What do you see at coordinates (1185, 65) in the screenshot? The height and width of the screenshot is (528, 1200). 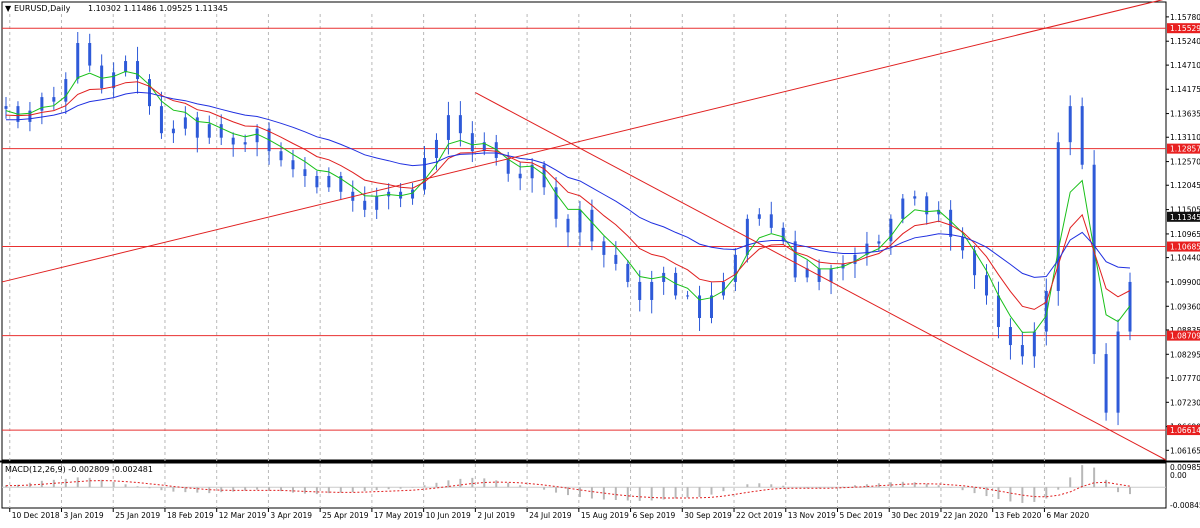 I see `price-tick-label: 1.14710` at bounding box center [1185, 65].